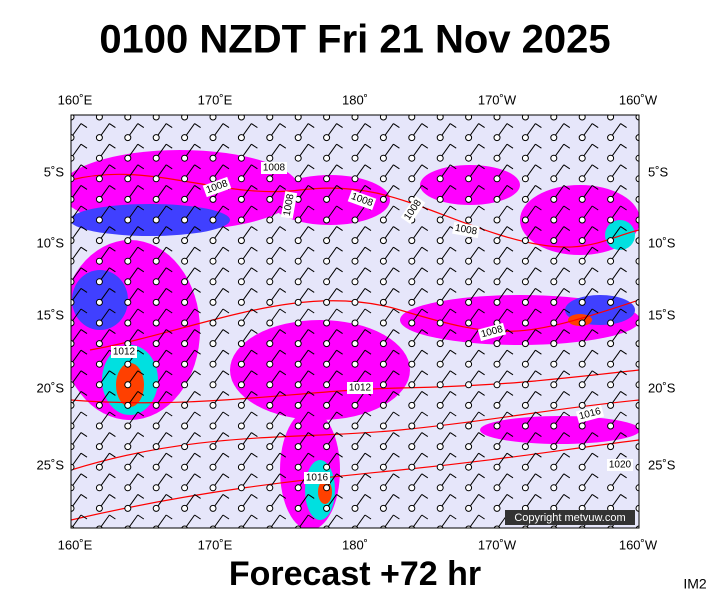 The width and height of the screenshot is (711, 605). I want to click on isobar-label: 1020, so click(620, 465).